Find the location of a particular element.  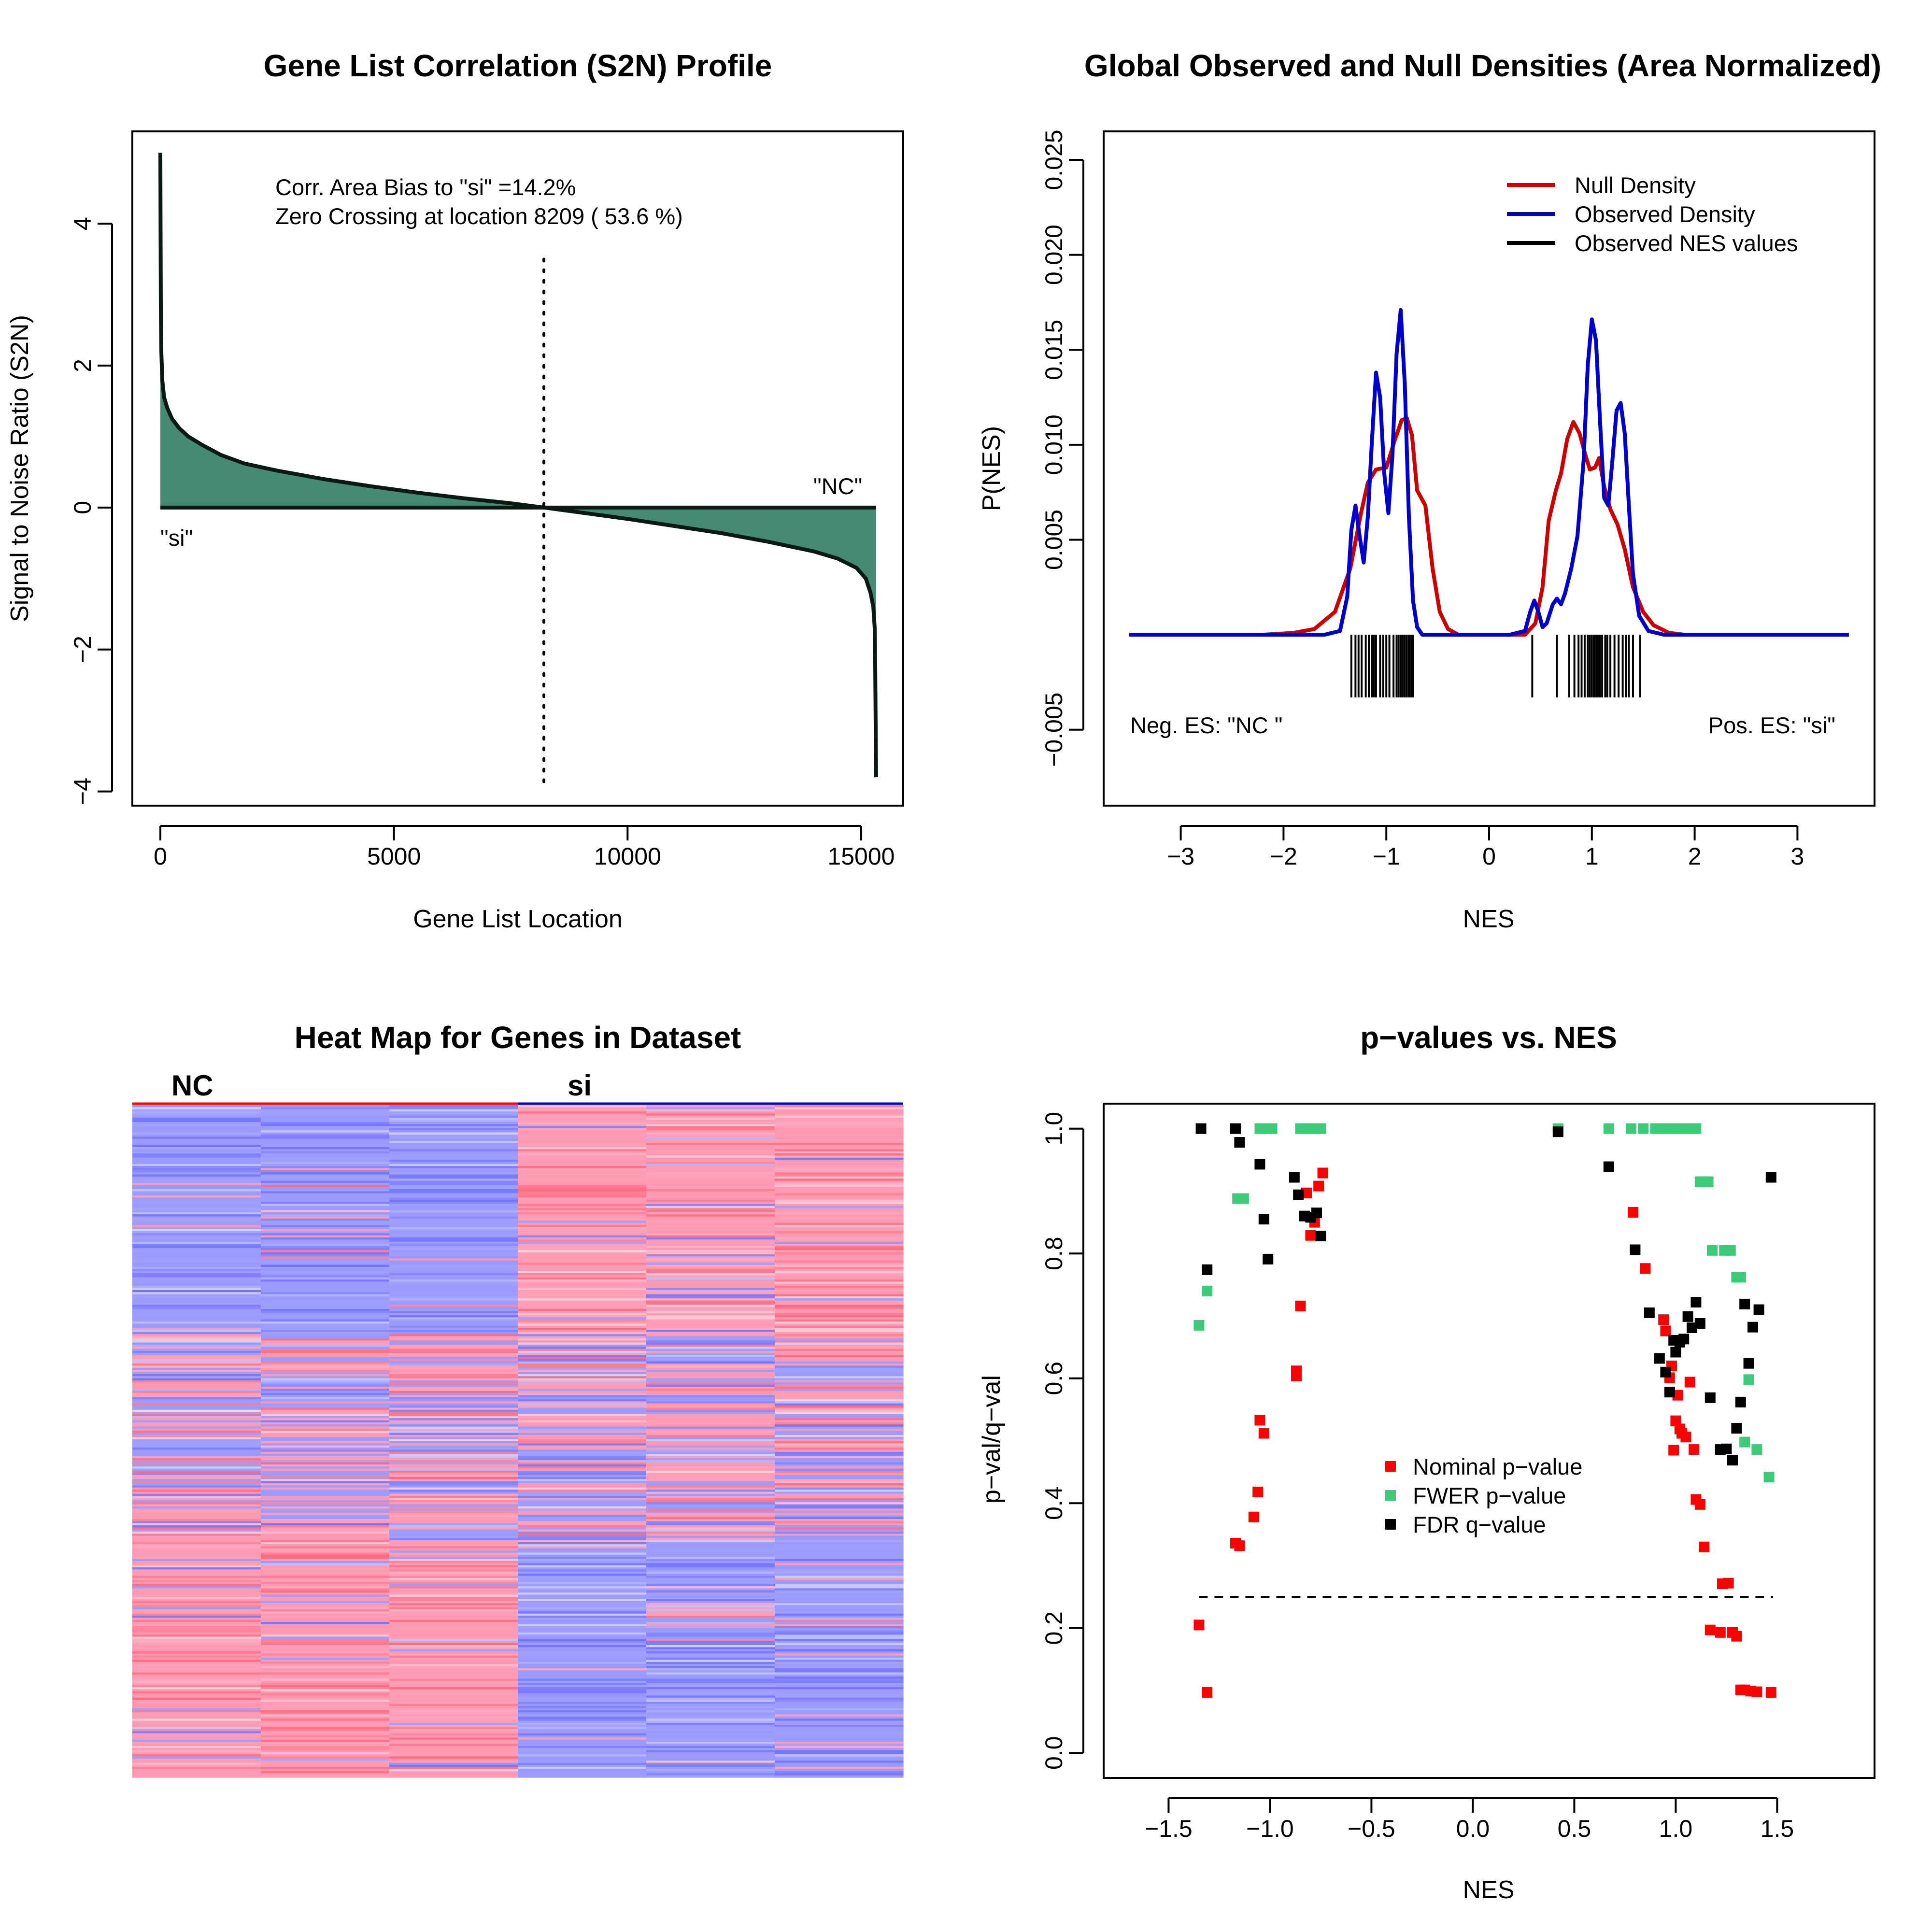

s2n-x-axis: 0 5000 10000 15000 is located at coordinates (524, 847).